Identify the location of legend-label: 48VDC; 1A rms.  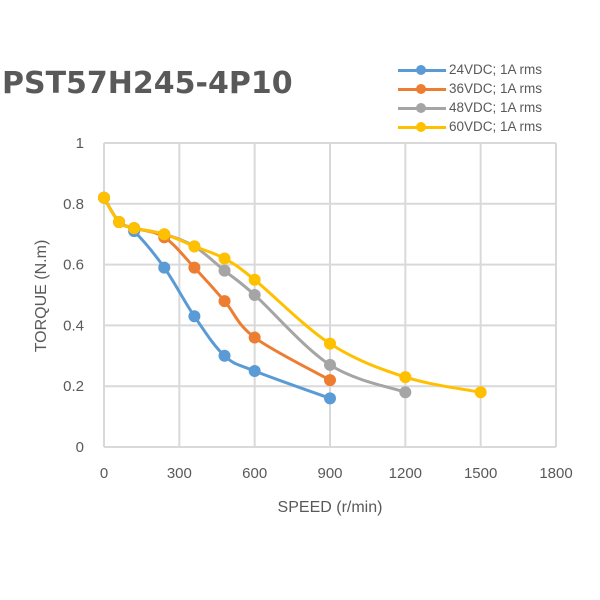
(496, 107).